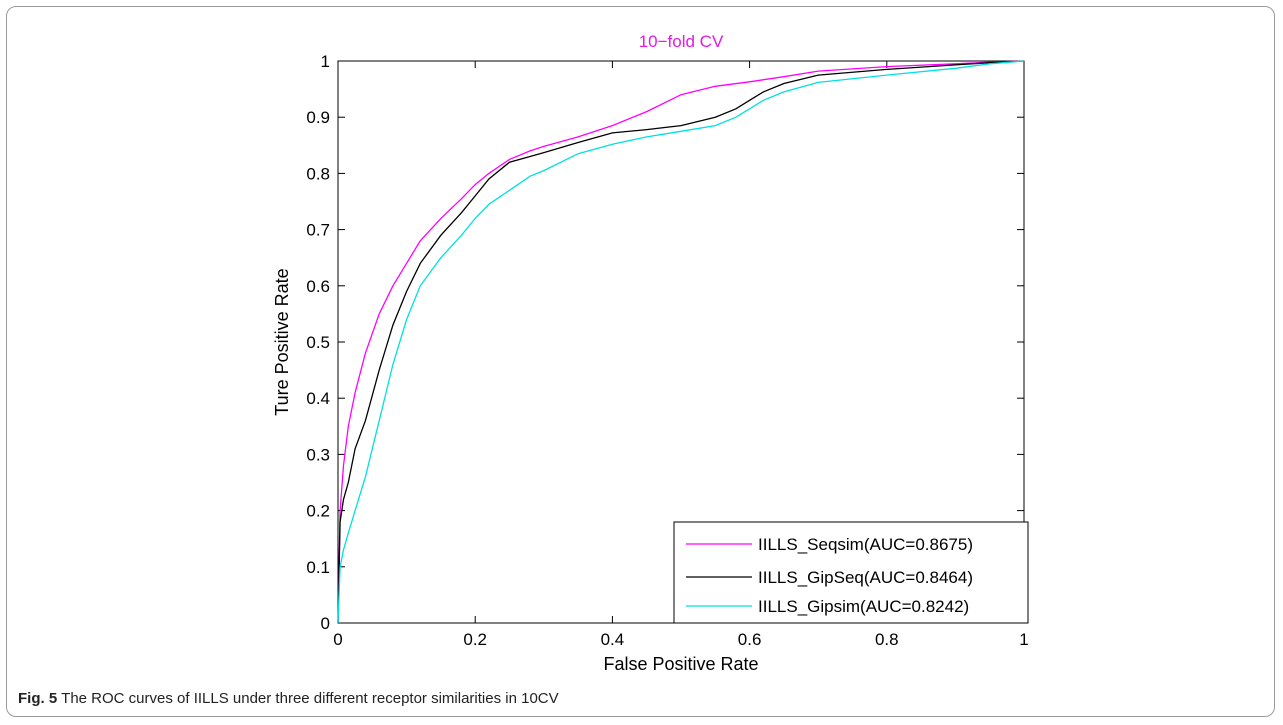 This screenshot has height=725, width=1283. Describe the element at coordinates (681, 41) in the screenshot. I see `chart-title: 10−fold CV` at that location.